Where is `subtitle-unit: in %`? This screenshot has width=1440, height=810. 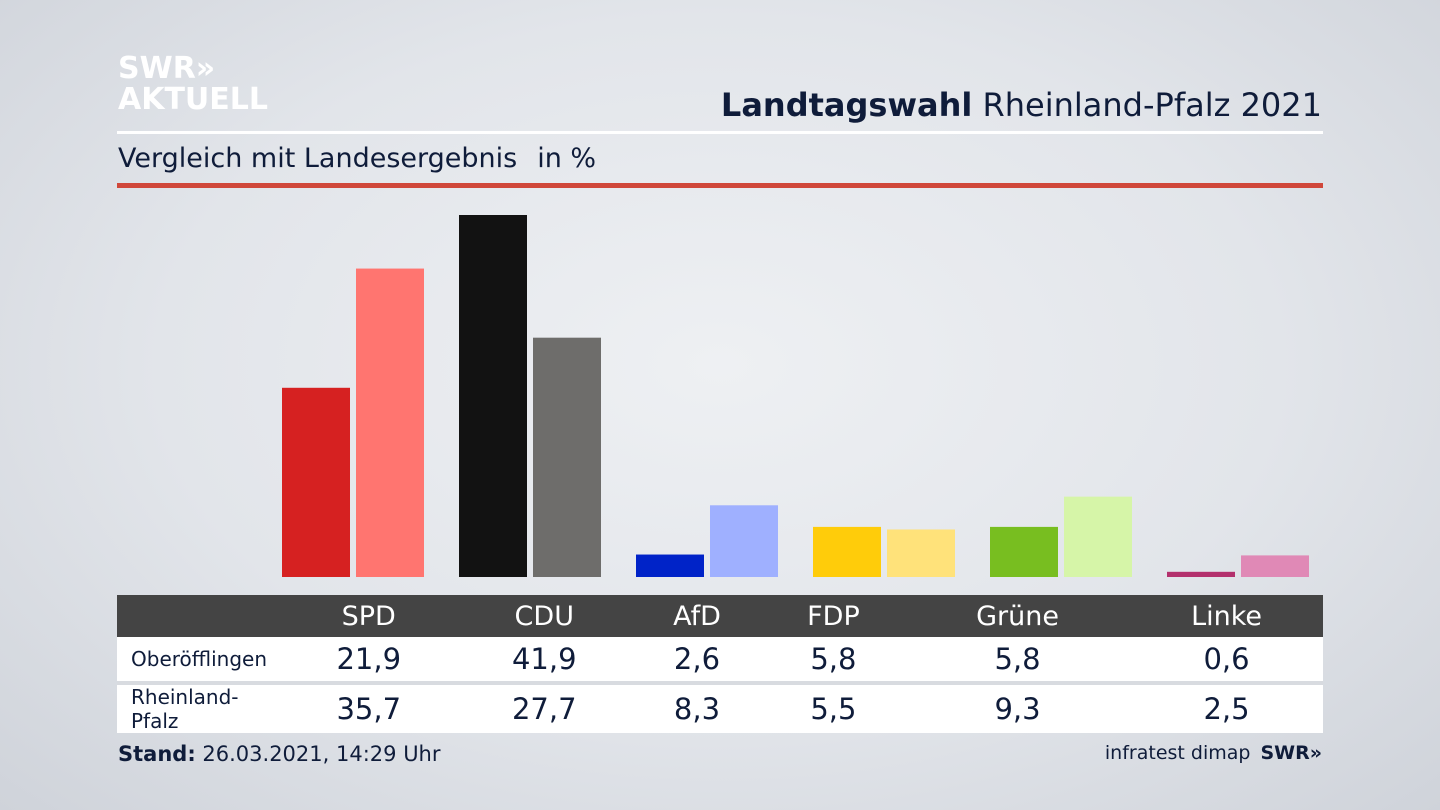
subtitle-unit: in % is located at coordinates (567, 158).